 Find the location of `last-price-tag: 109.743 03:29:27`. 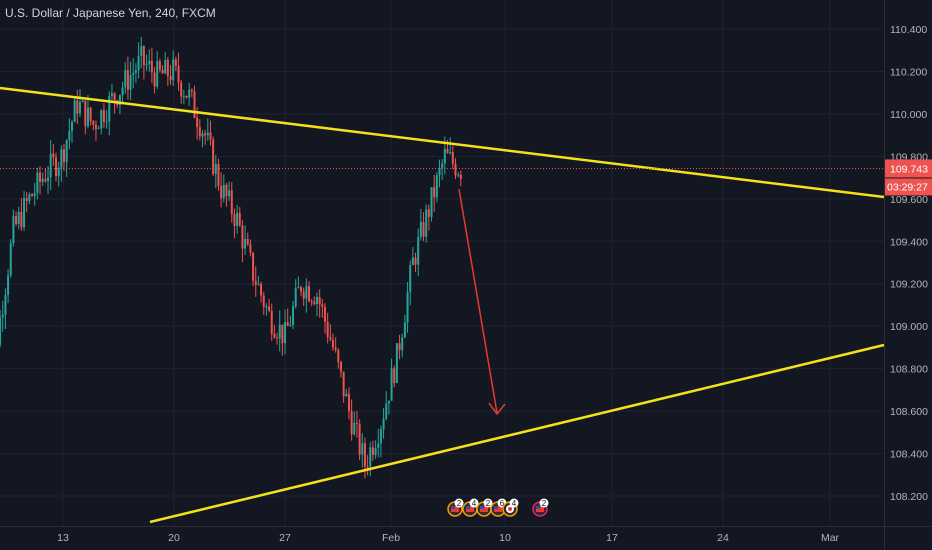

last-price-tag: 109.743 03:29:27 is located at coordinates (908, 177).